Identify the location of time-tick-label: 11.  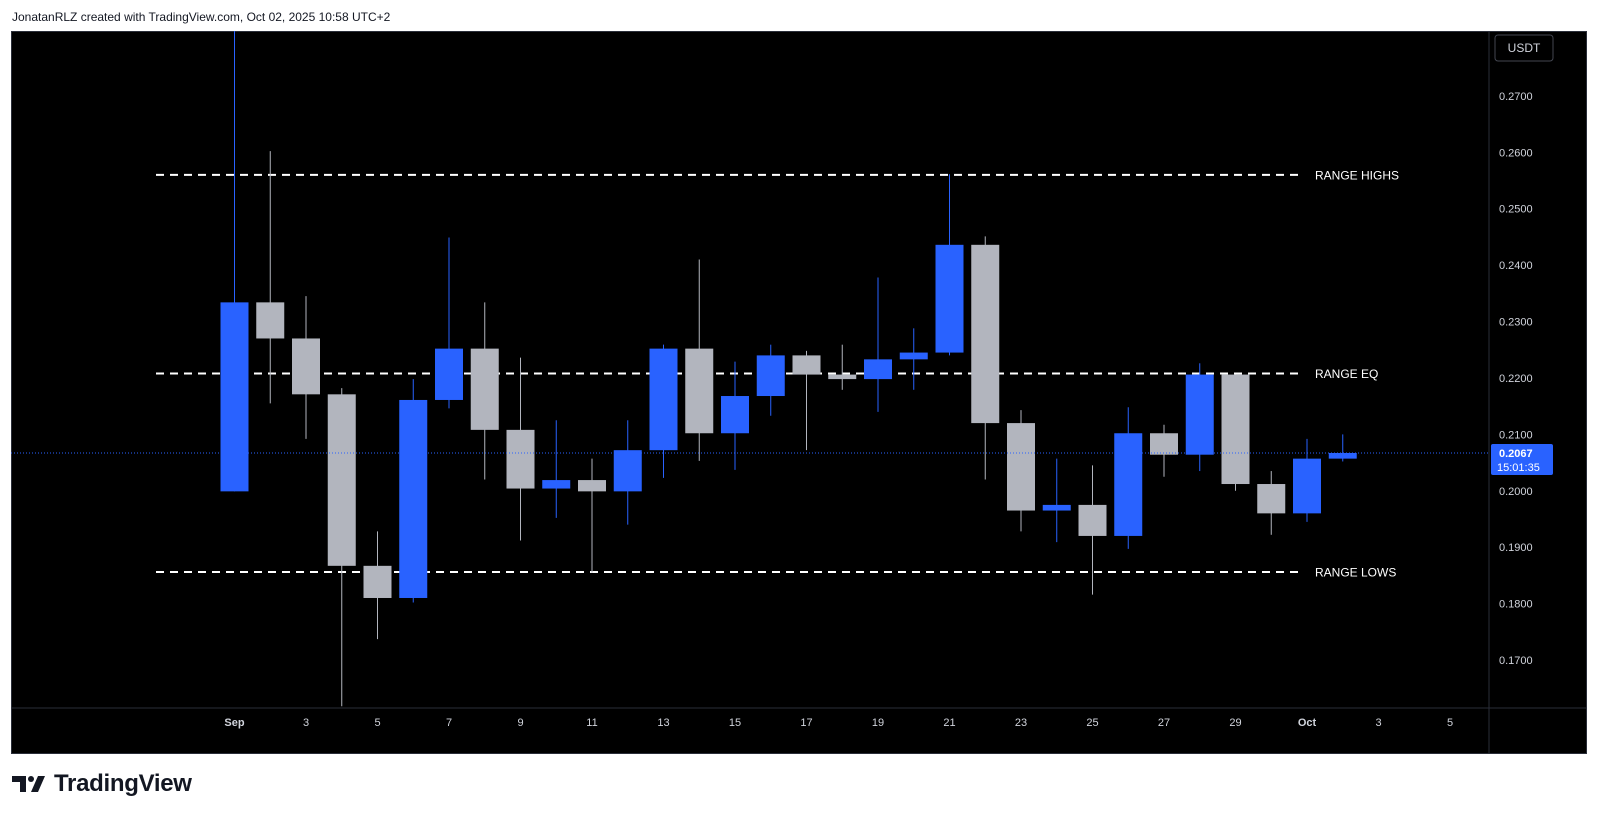
(591, 723).